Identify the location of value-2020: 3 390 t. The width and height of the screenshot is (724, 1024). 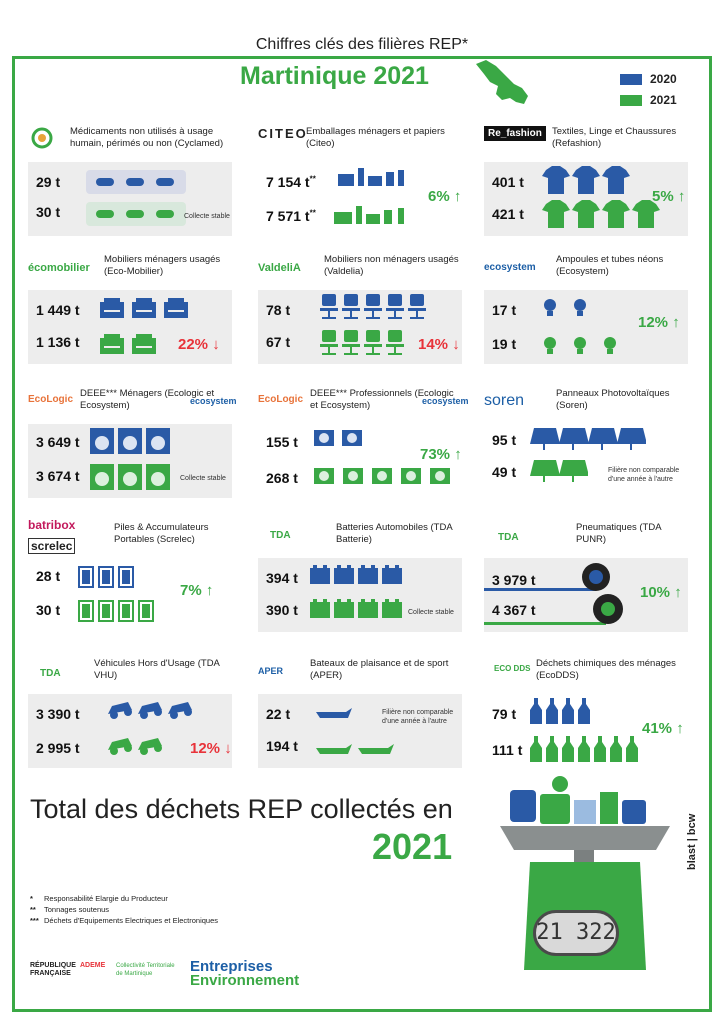
(58, 714).